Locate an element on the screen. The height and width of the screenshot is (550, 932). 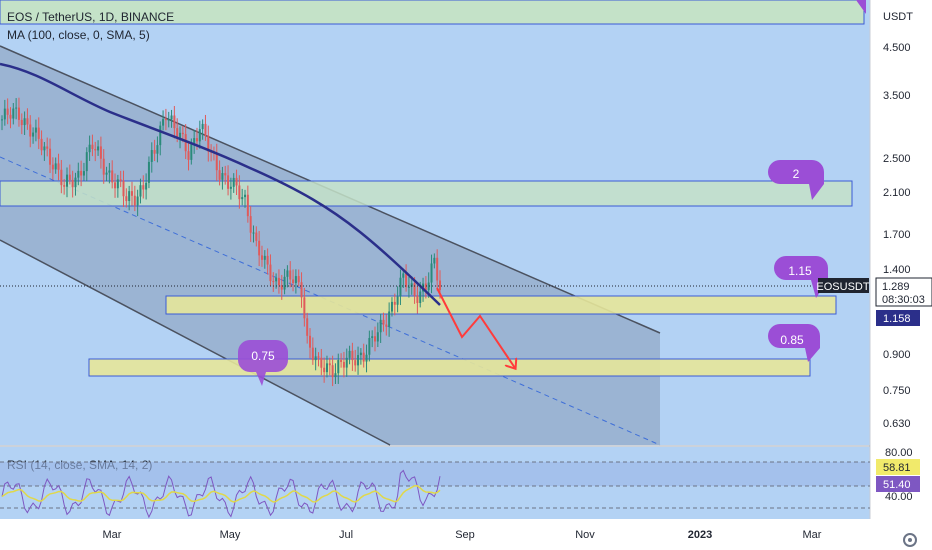
symbol-tag: EOSUSDT is located at coordinates (843, 285).